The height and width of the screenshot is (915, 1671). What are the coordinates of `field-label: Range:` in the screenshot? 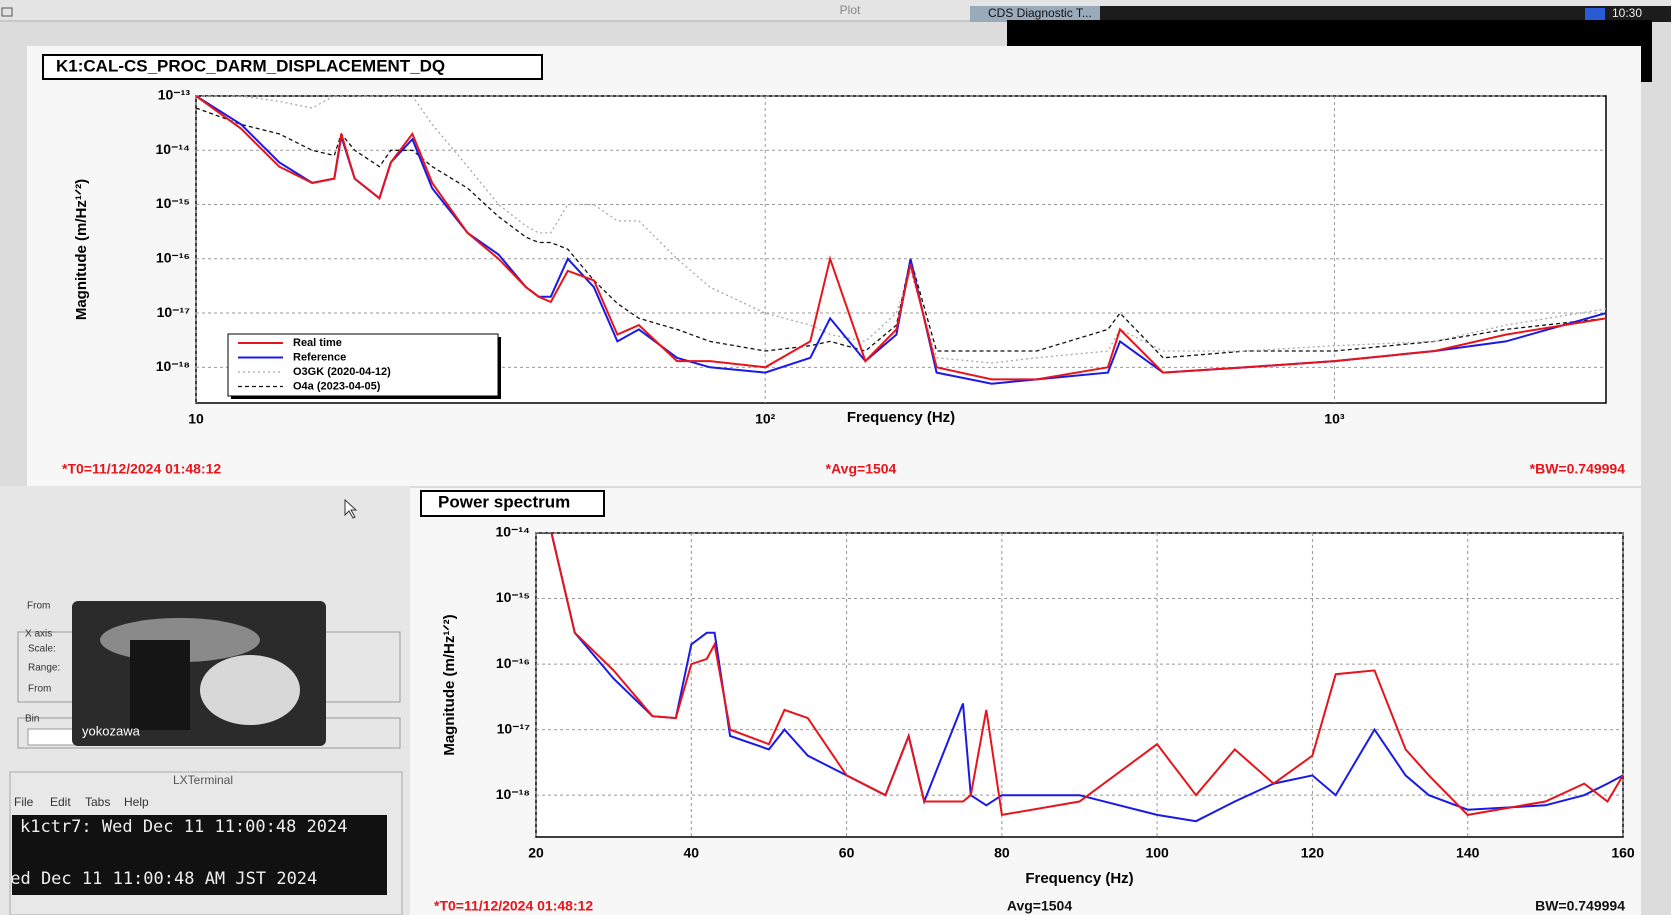 It's located at (44, 668).